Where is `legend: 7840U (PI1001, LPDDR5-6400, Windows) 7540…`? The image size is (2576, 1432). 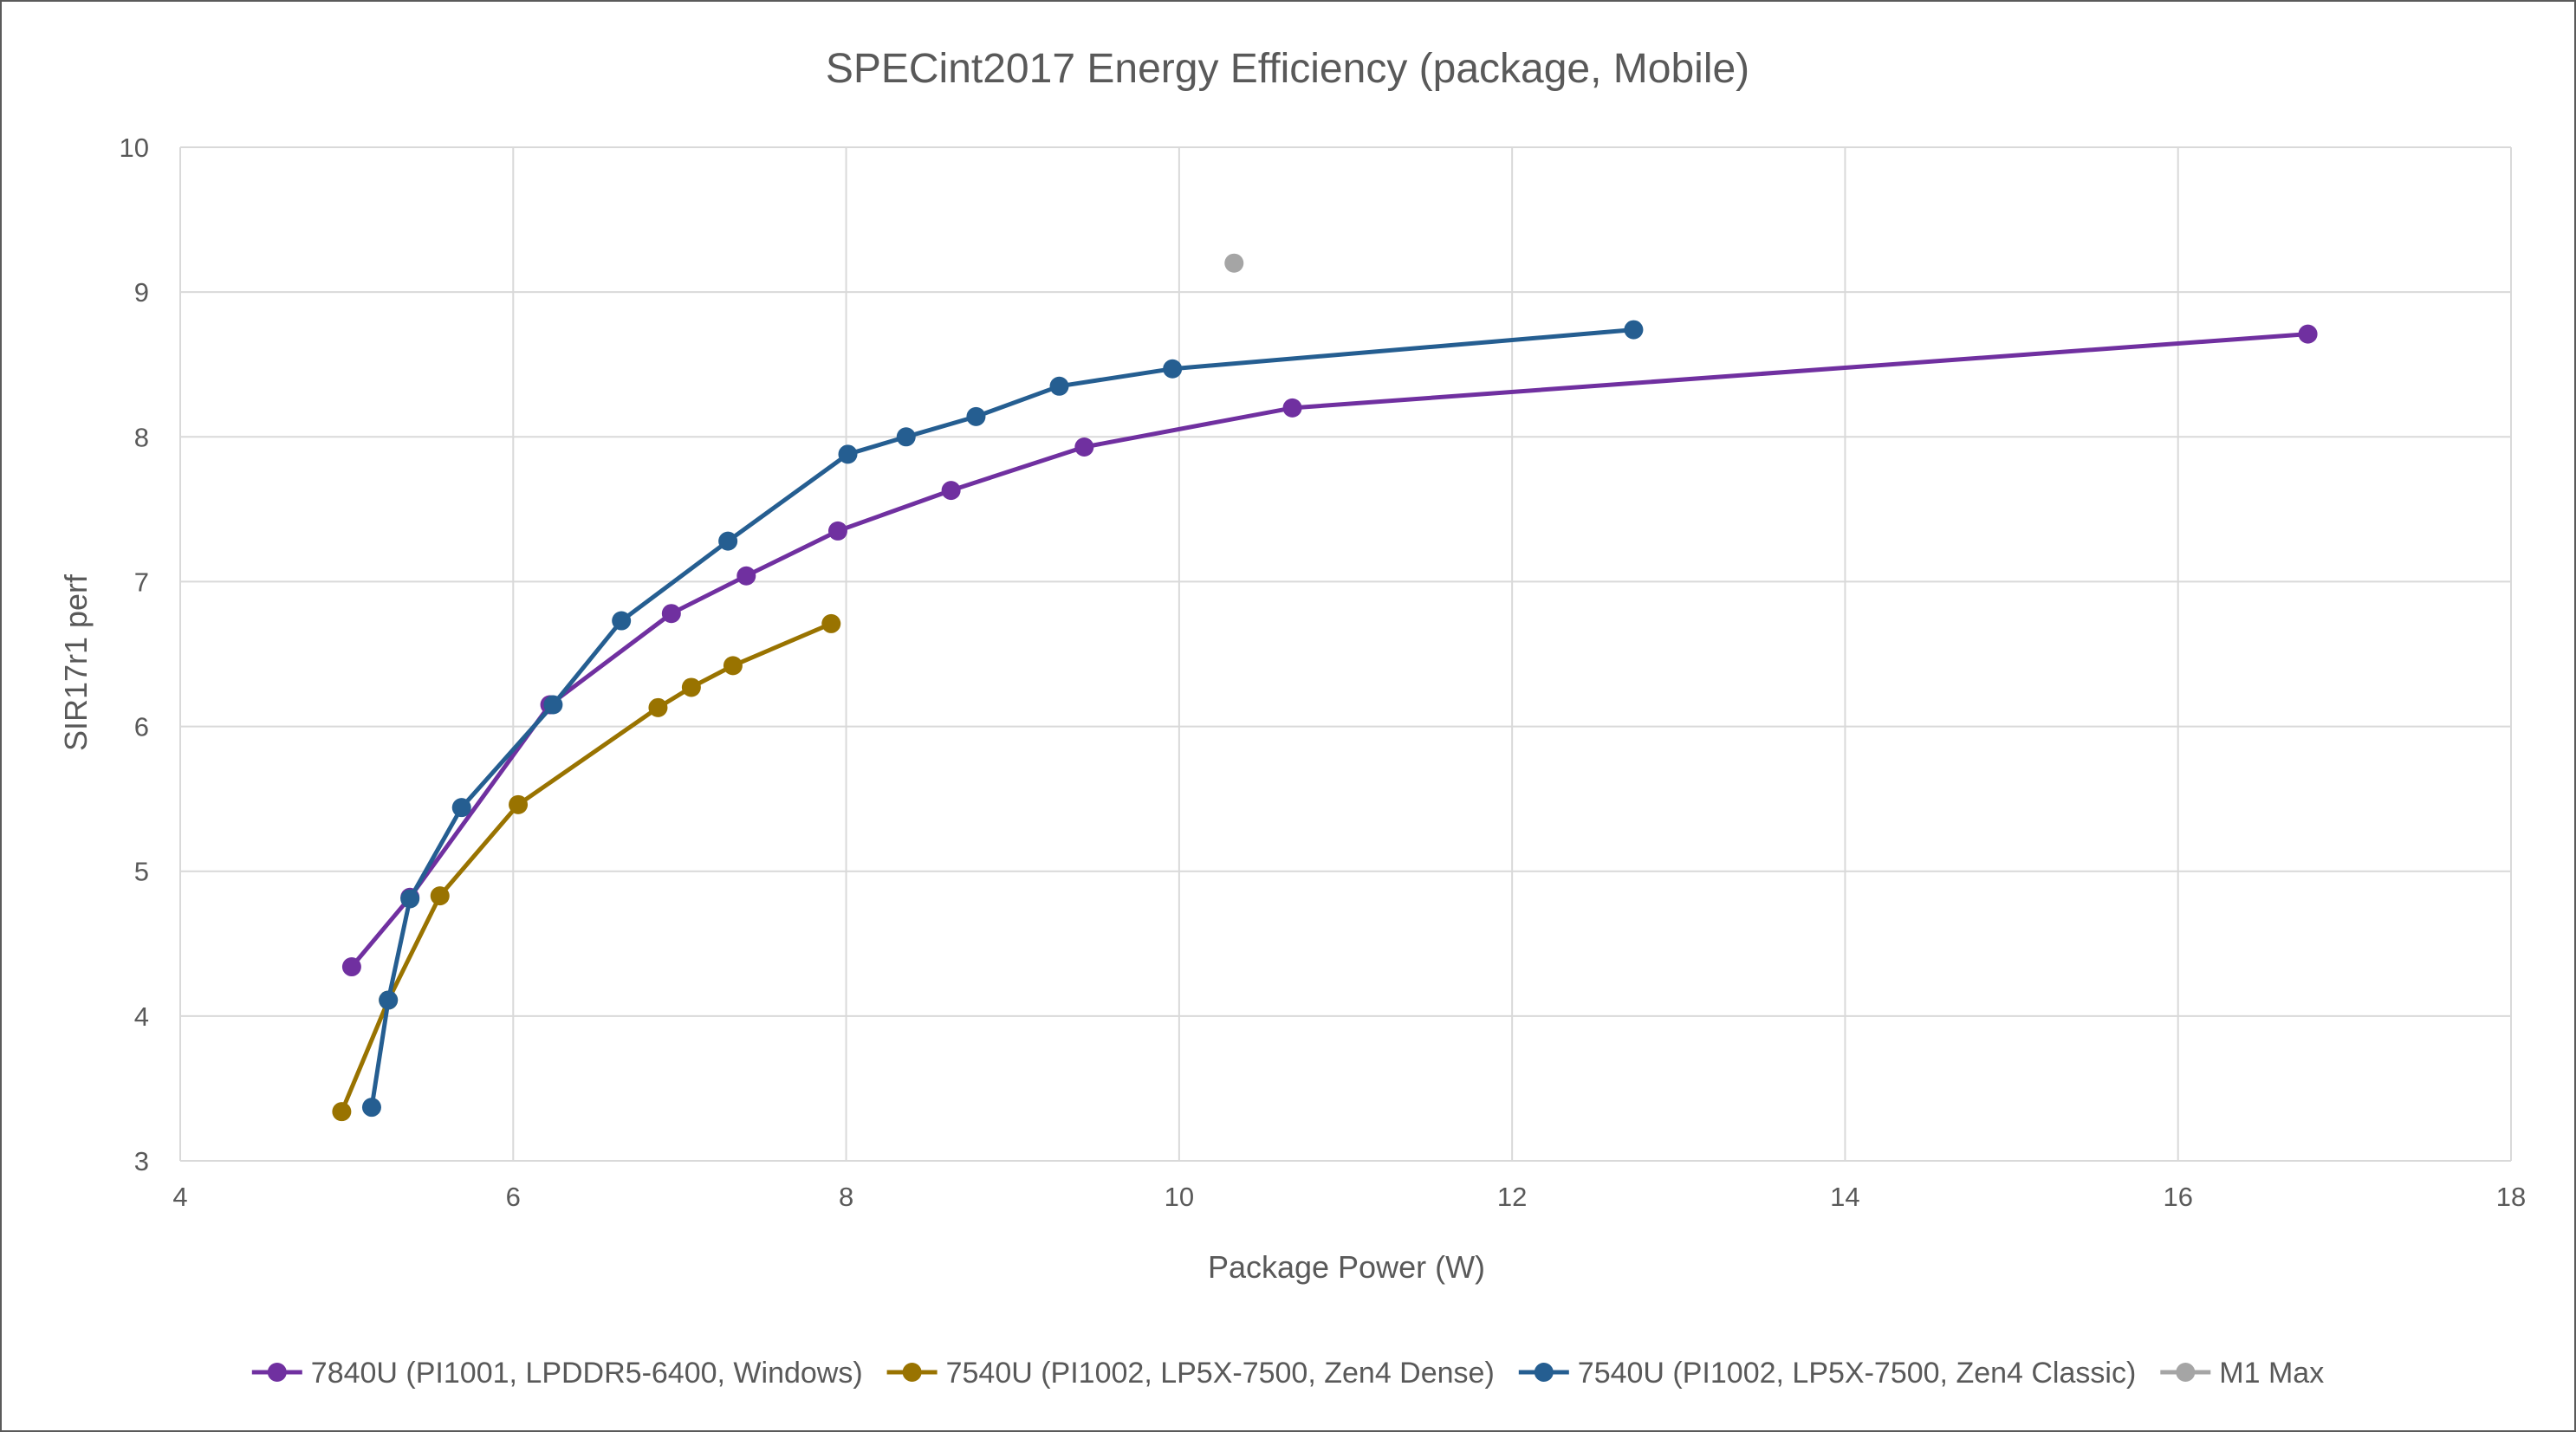
legend: 7840U (PI1001, LPDDR5-6400, Windows) 7540… is located at coordinates (1288, 1373).